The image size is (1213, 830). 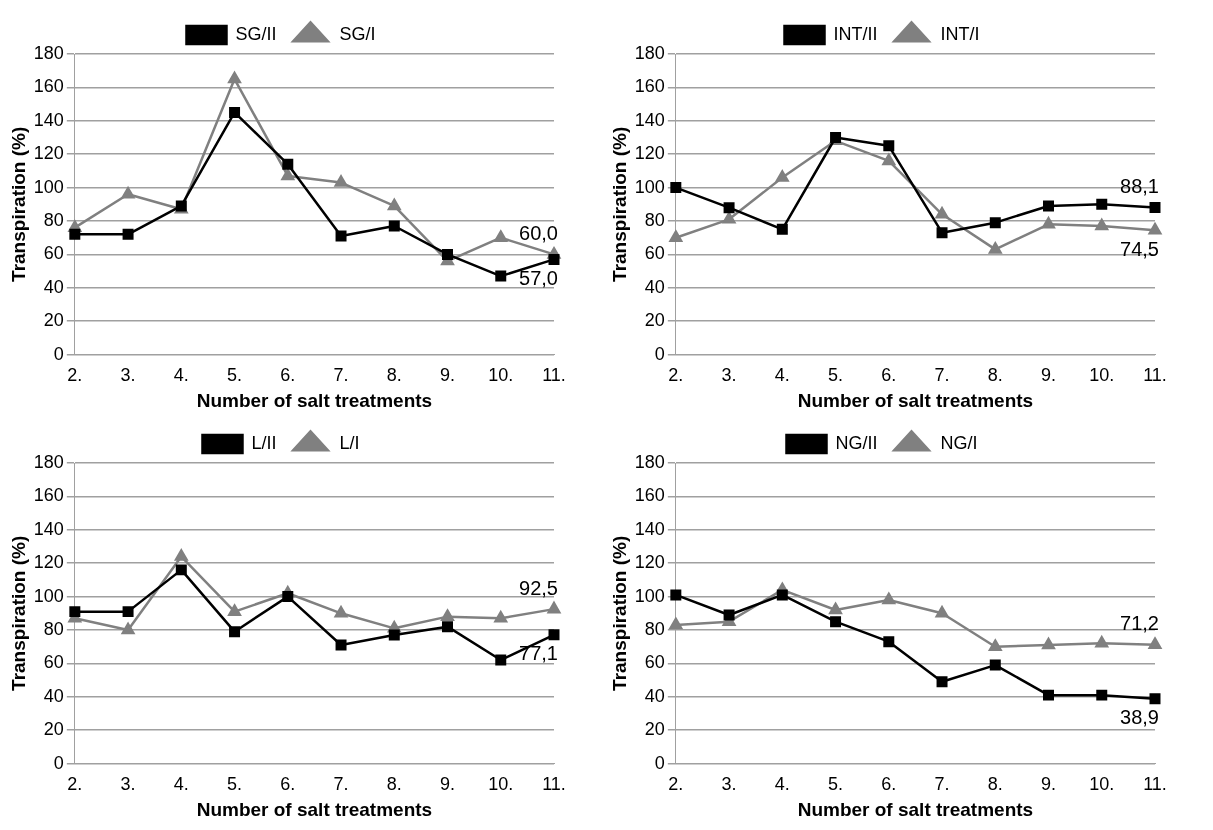 I want to click on data-label: 92,5, so click(x=538, y=587).